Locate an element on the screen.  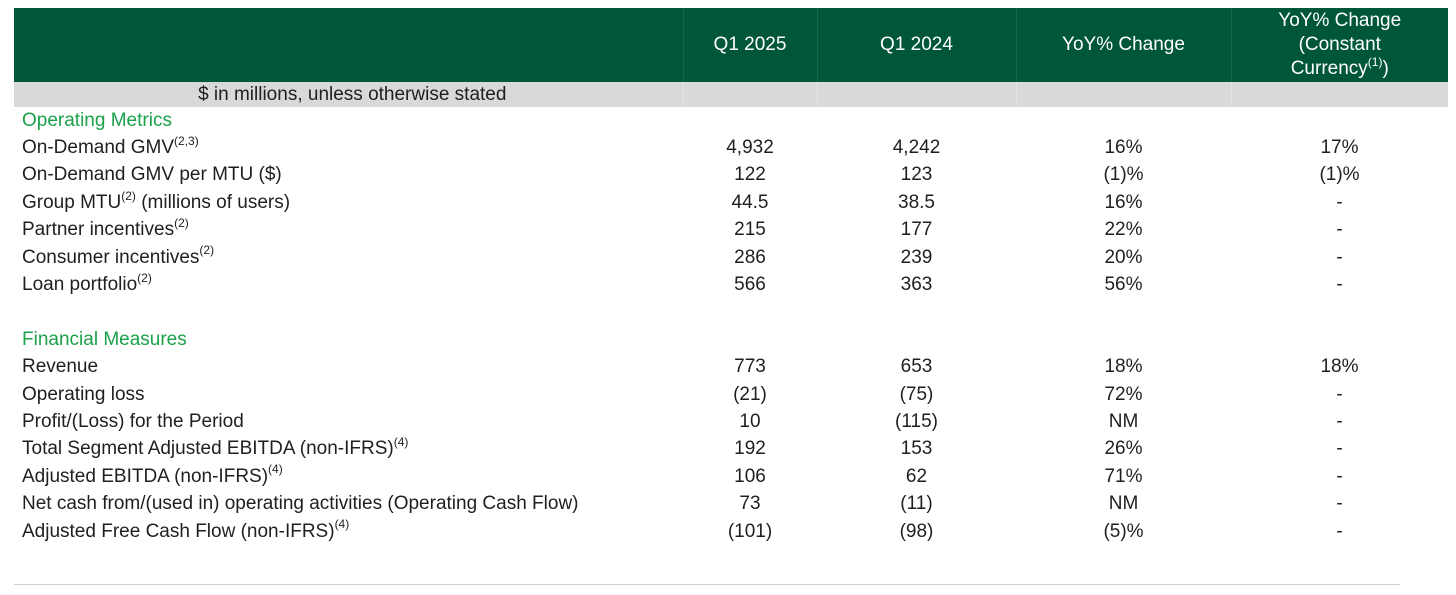
value-yoy-change: (5)% is located at coordinates (1123, 531).